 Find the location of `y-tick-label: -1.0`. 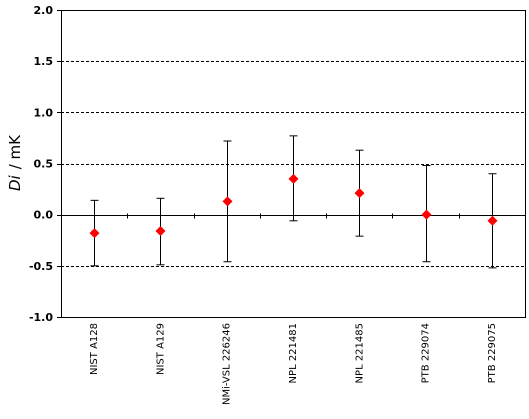

y-tick-label: -1.0 is located at coordinates (41, 317).